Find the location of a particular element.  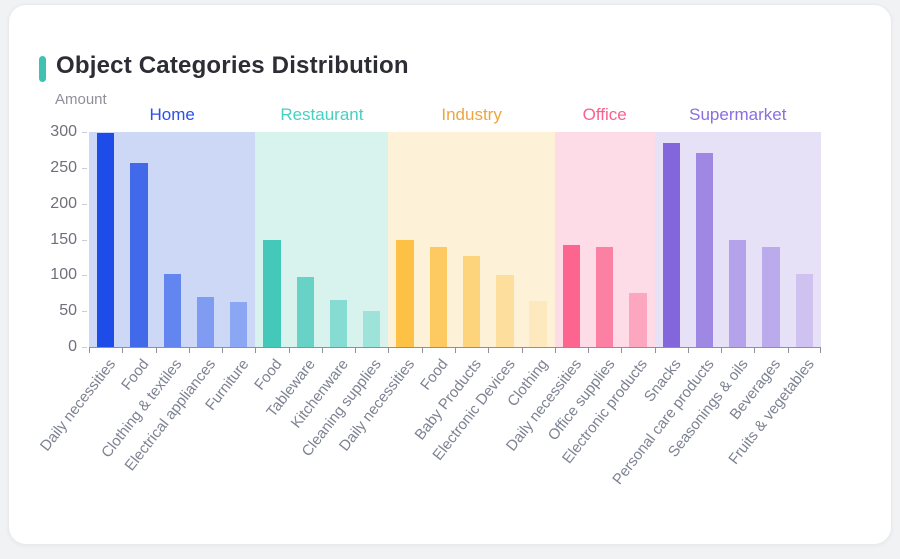

x-axis-ticks is located at coordinates (455, 351).